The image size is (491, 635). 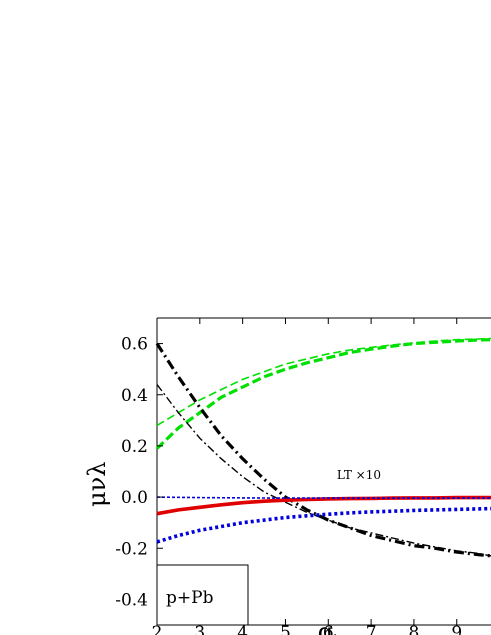 I want to click on x-axis-label-subscript: t, so click(x=336, y=633).